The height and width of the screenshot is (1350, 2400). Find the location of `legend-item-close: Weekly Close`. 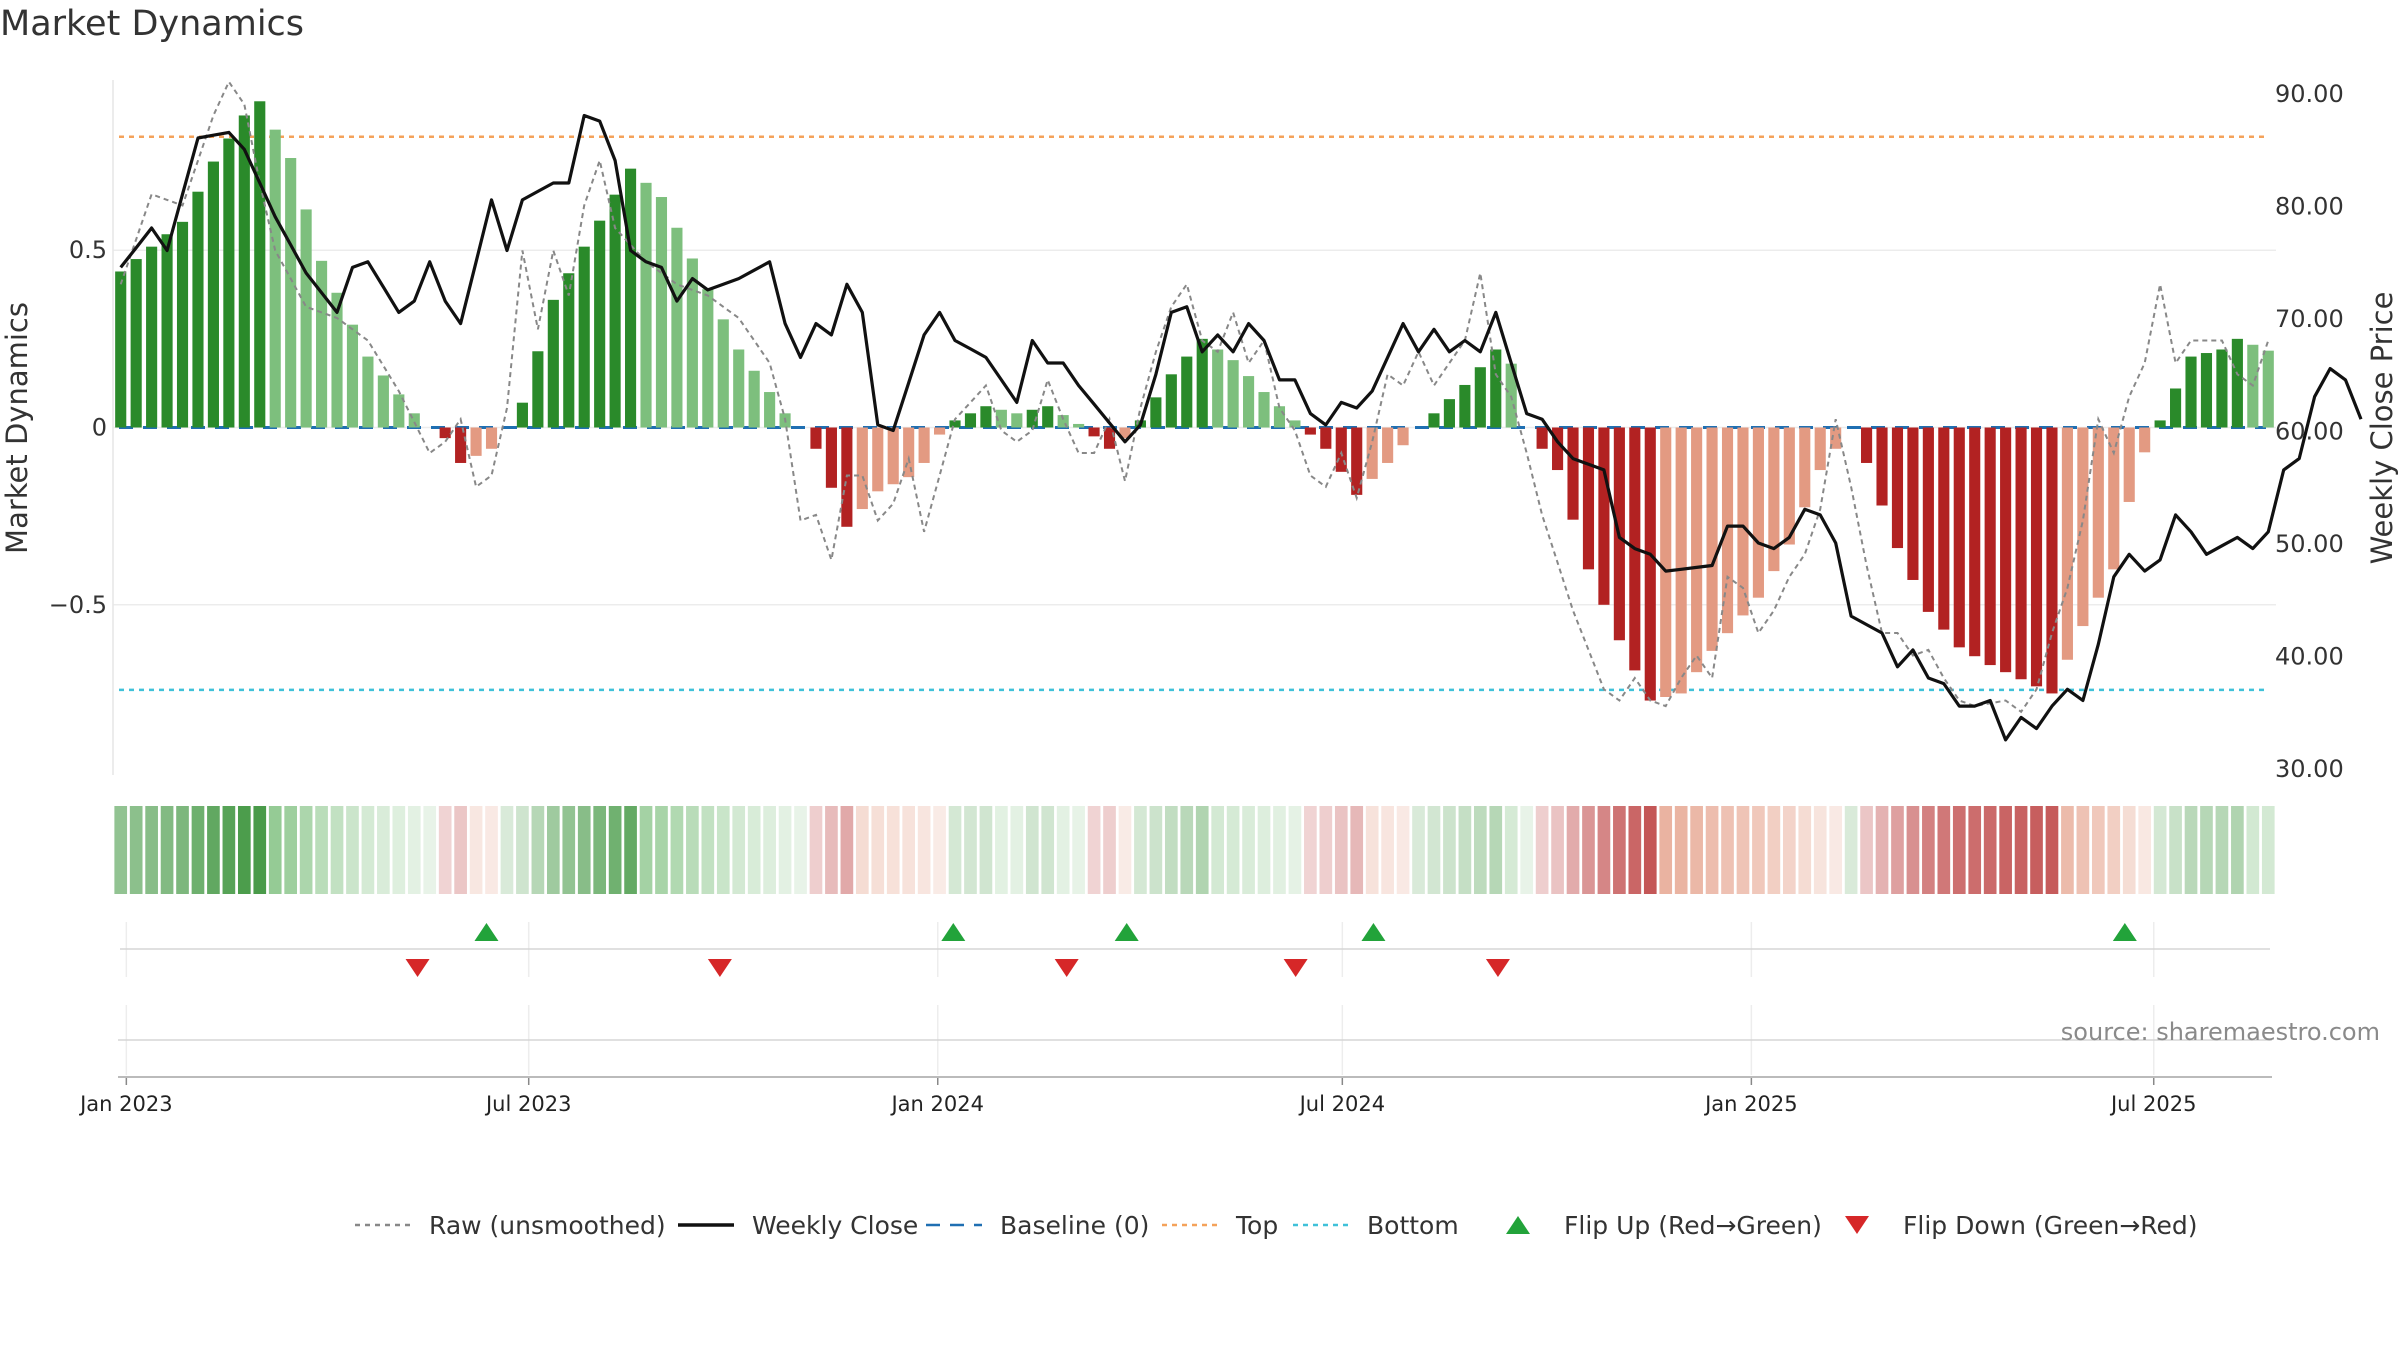

legend-item-close: Weekly Close is located at coordinates (798, 1225).